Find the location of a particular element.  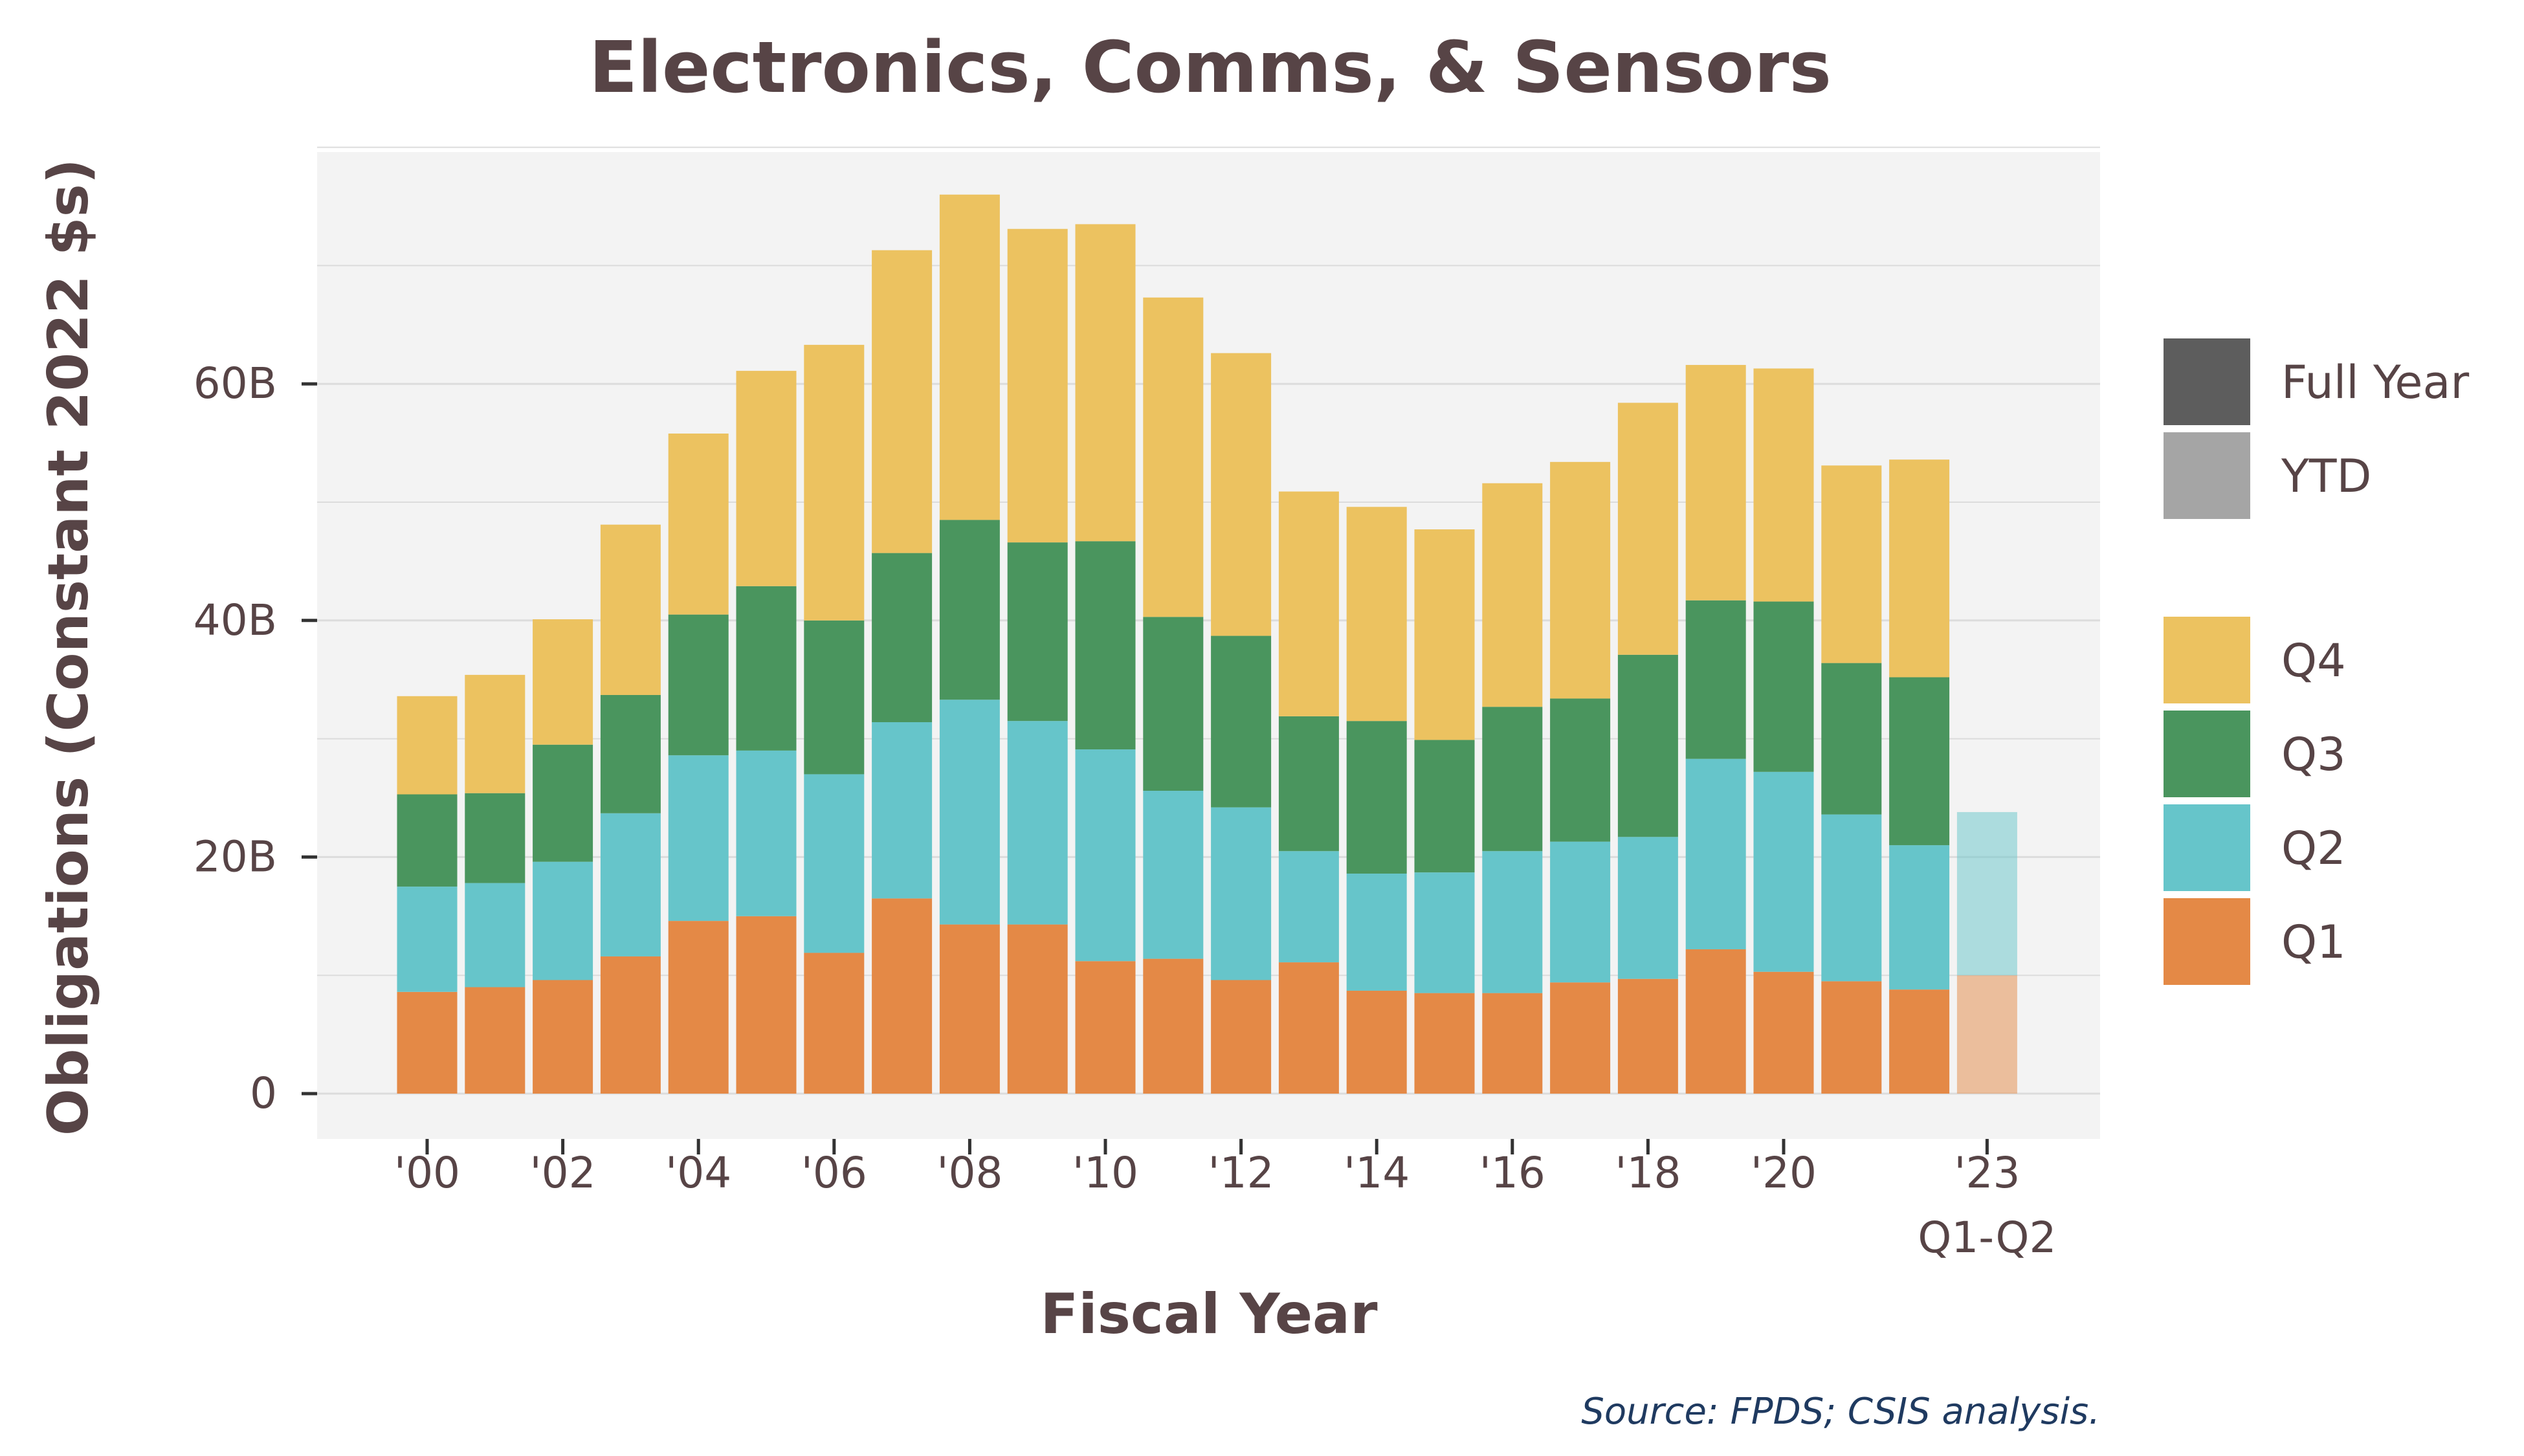

x-tick-label: '02 is located at coordinates (563, 1173).